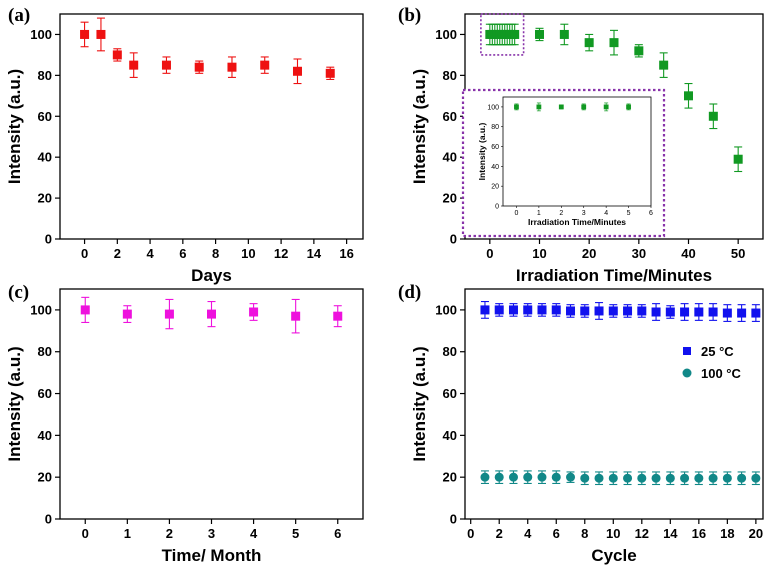  What do you see at coordinates (482, 152) in the screenshot?
I see `inset-y-axis-title: Intensity (a.u.)` at bounding box center [482, 152].